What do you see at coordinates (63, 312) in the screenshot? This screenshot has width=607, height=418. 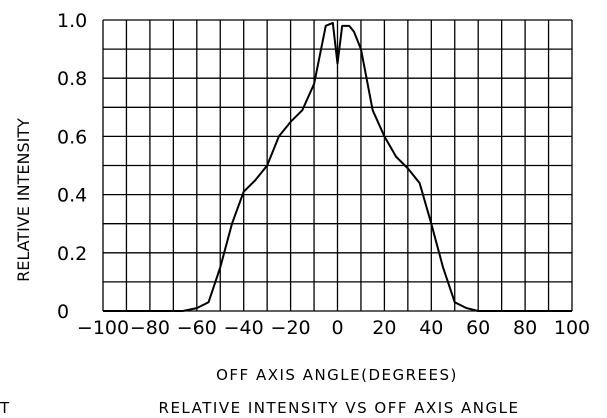 I see `y-tick-label: 0` at bounding box center [63, 312].